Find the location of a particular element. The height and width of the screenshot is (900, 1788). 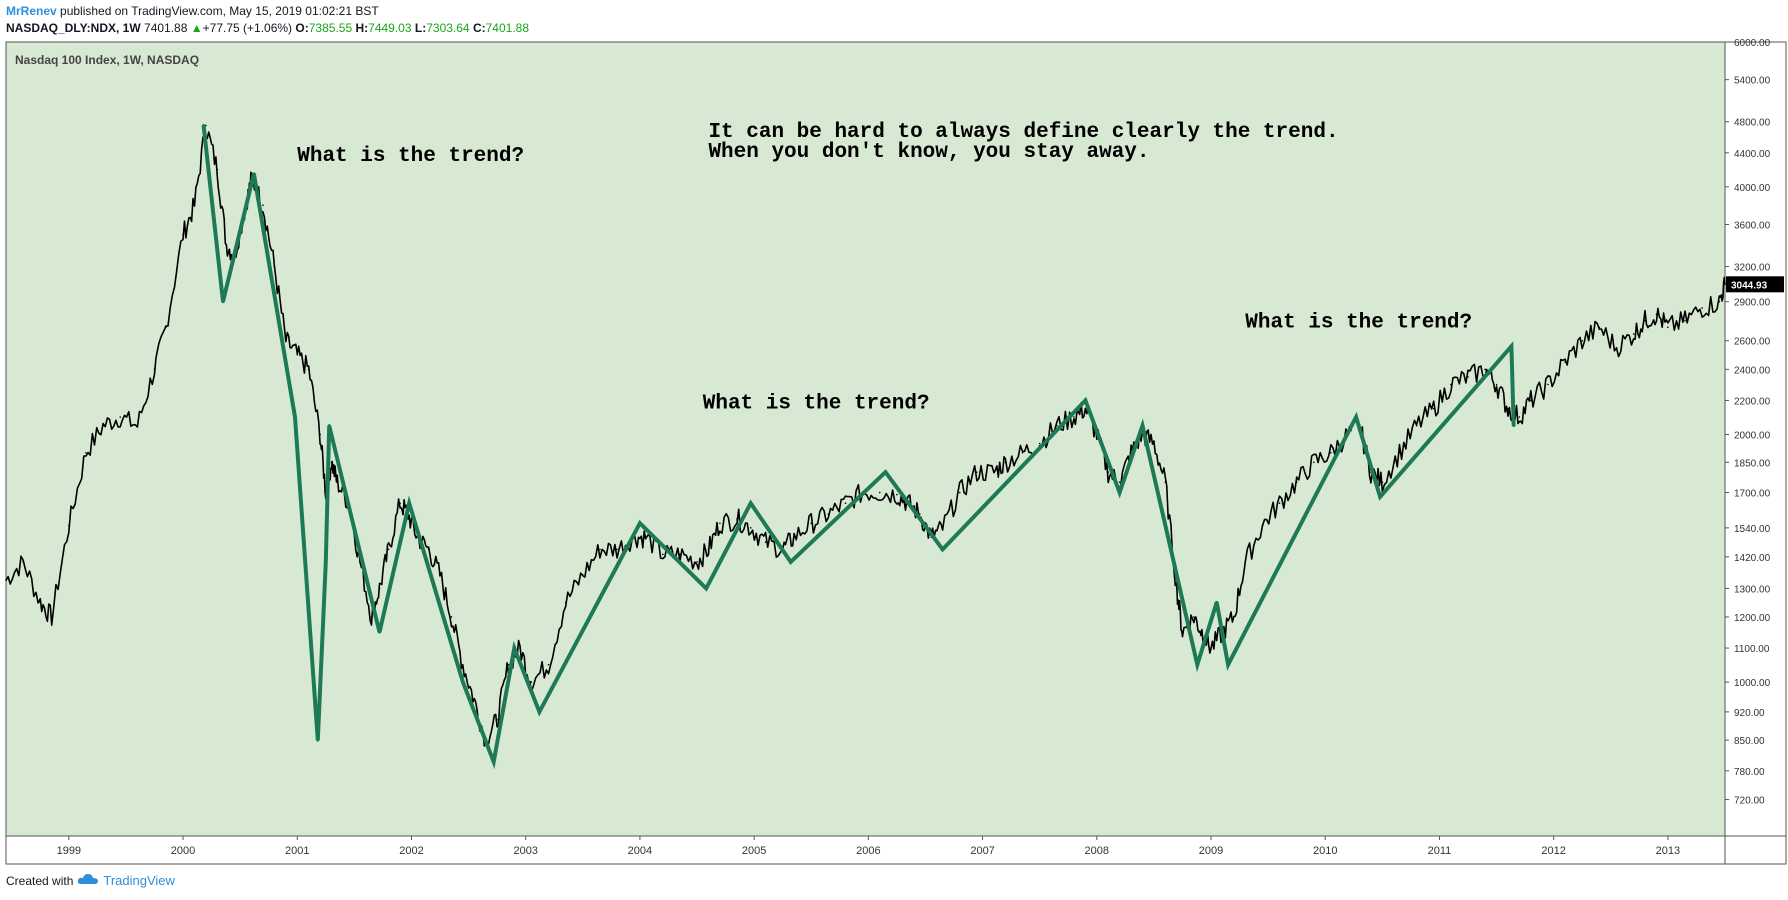

y-tick-label: 1000.00 is located at coordinates (1752, 683).